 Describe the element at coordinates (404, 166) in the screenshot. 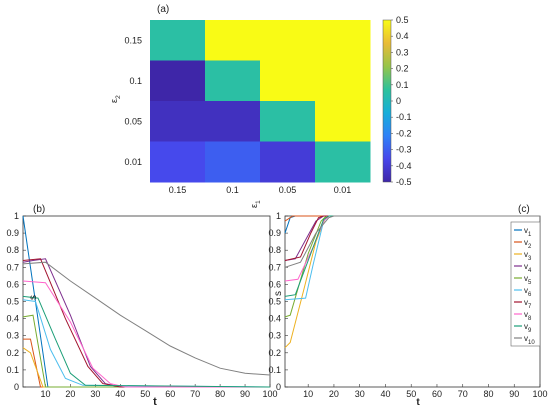

I see `colorbar-tick-label: -0.4` at that location.